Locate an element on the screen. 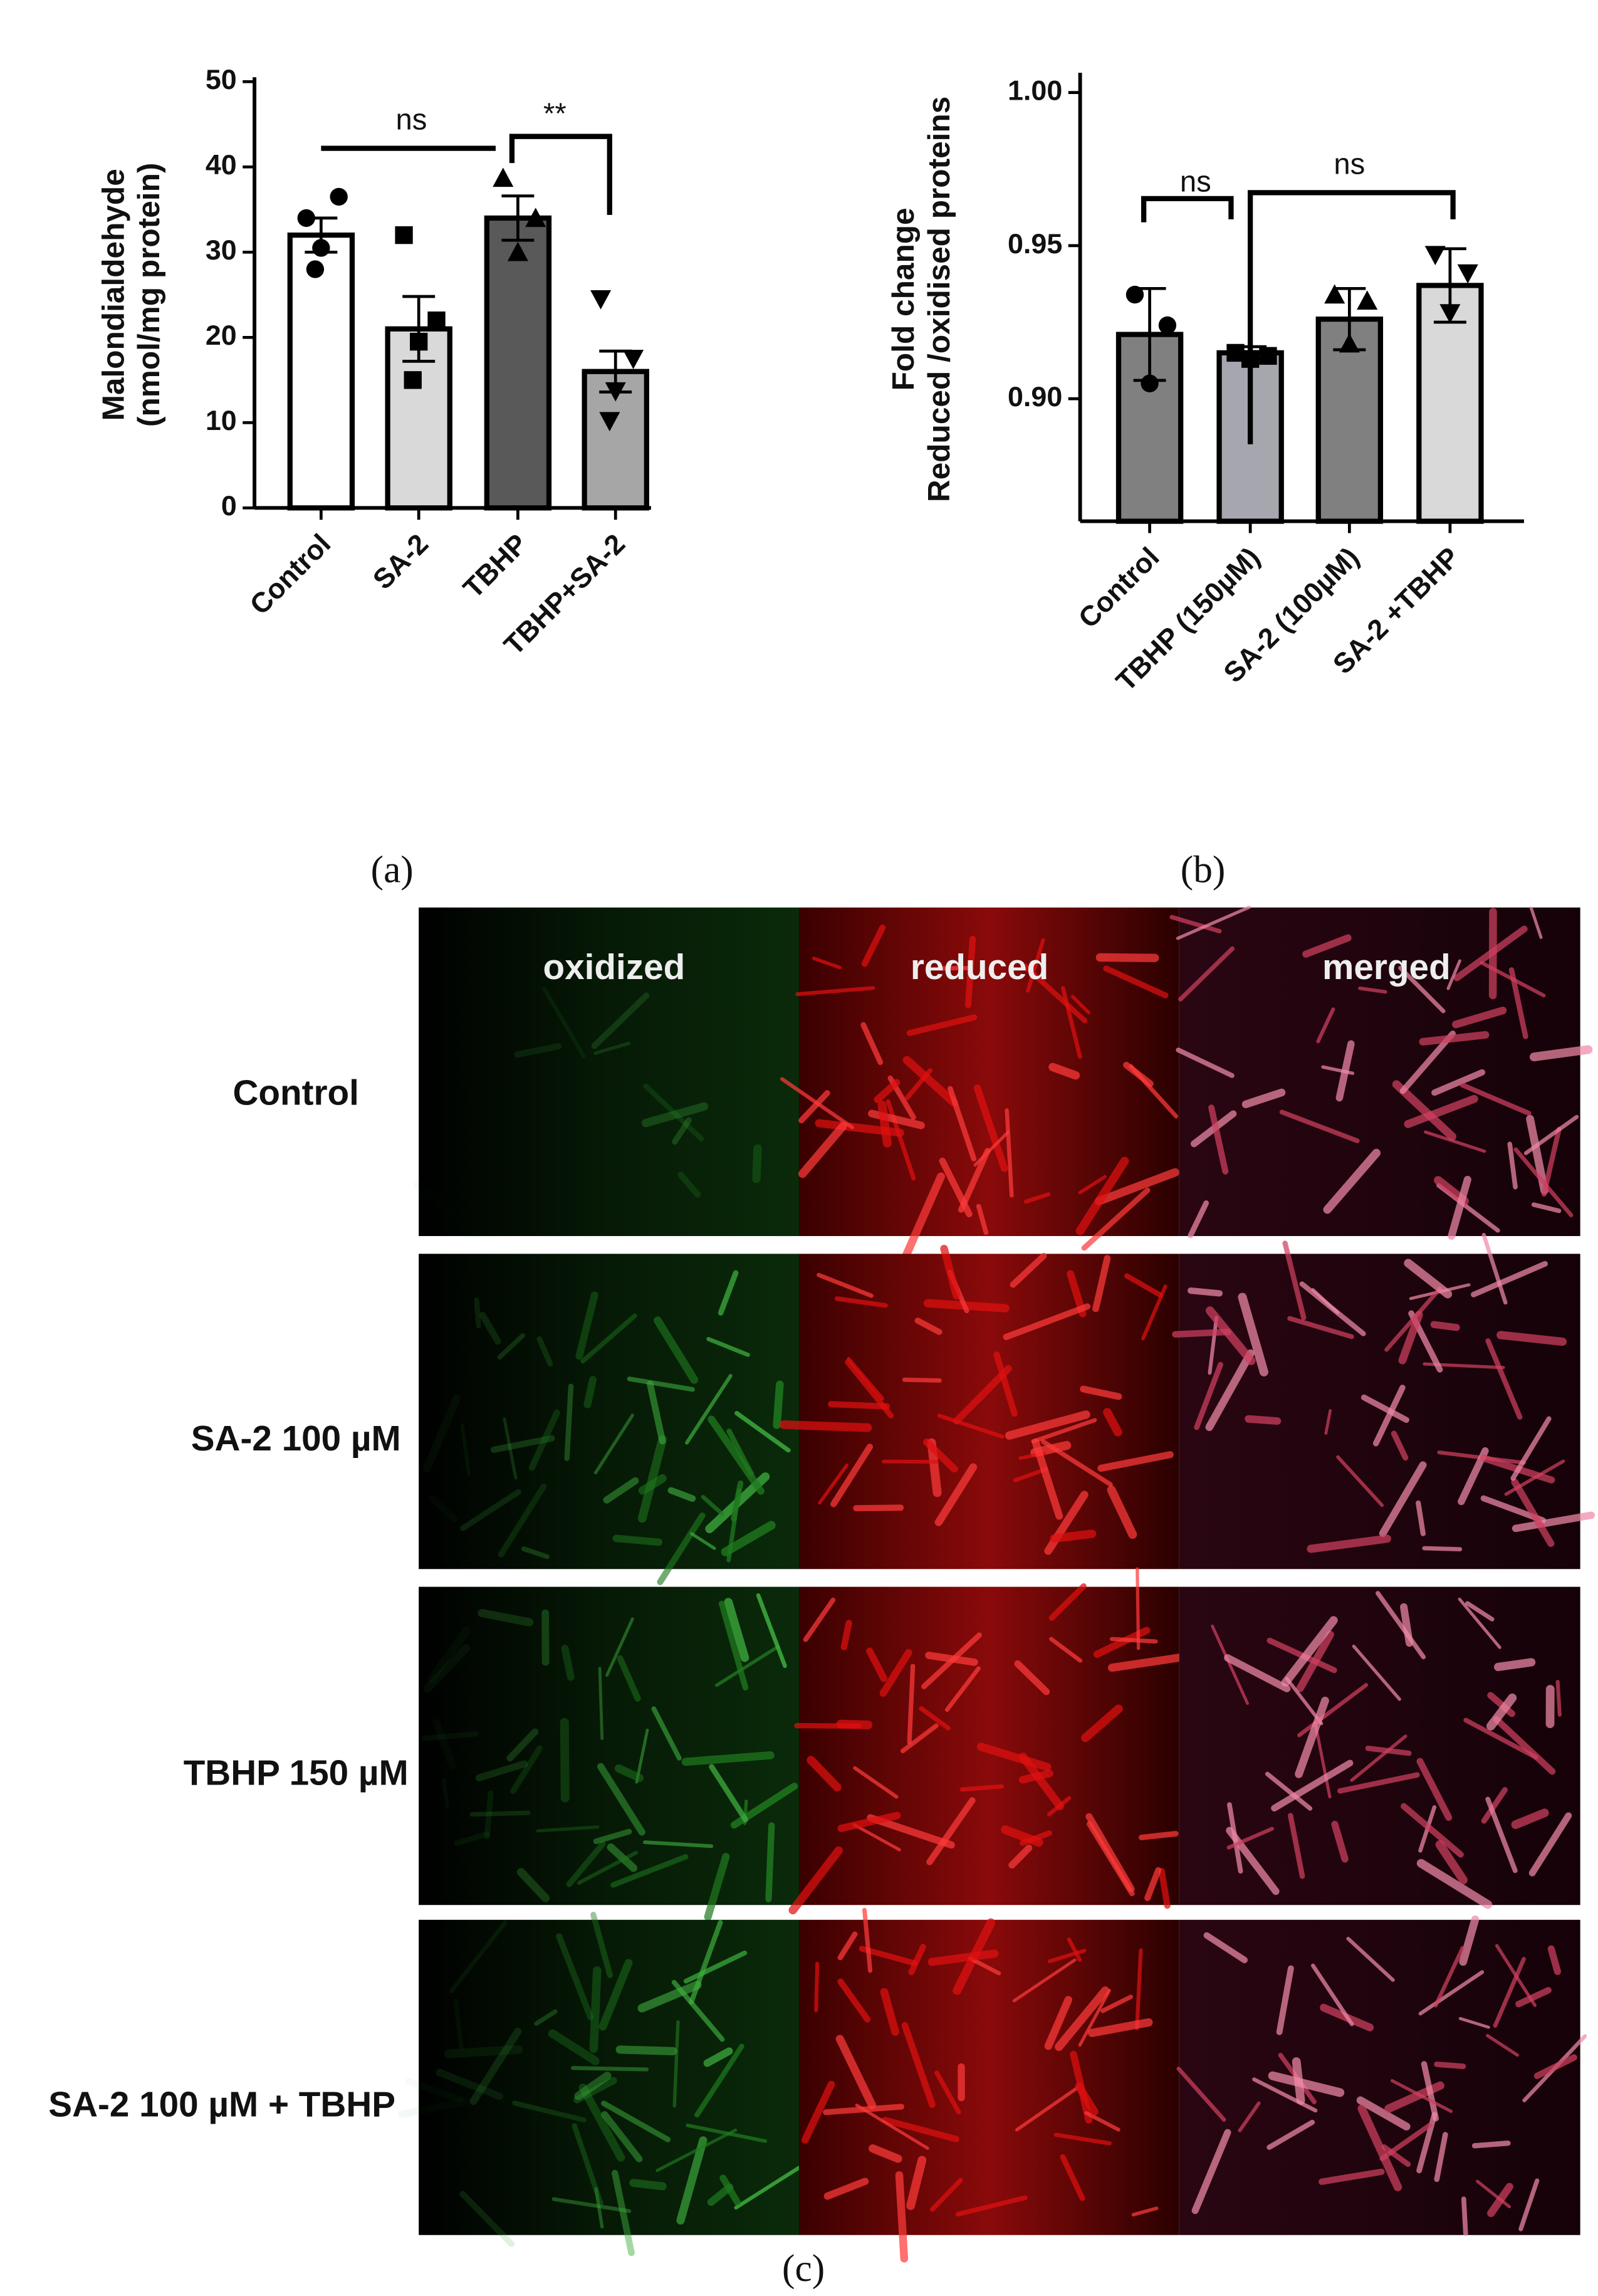  y-tick-label: 0.95 is located at coordinates (1035, 243).